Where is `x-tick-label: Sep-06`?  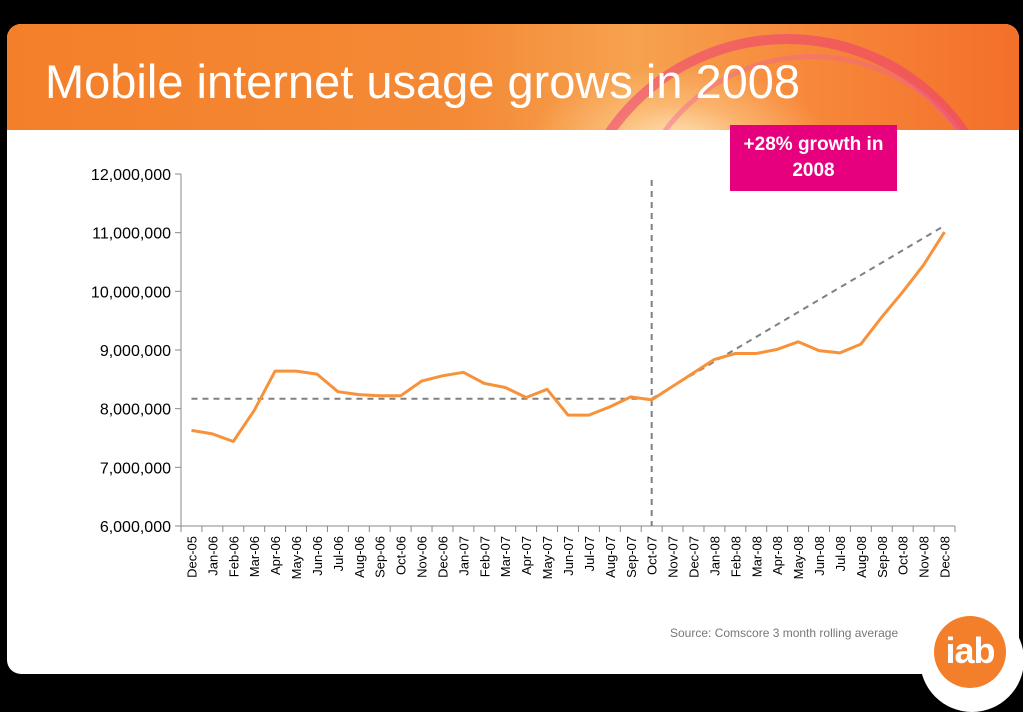
x-tick-label: Sep-06 is located at coordinates (380, 557).